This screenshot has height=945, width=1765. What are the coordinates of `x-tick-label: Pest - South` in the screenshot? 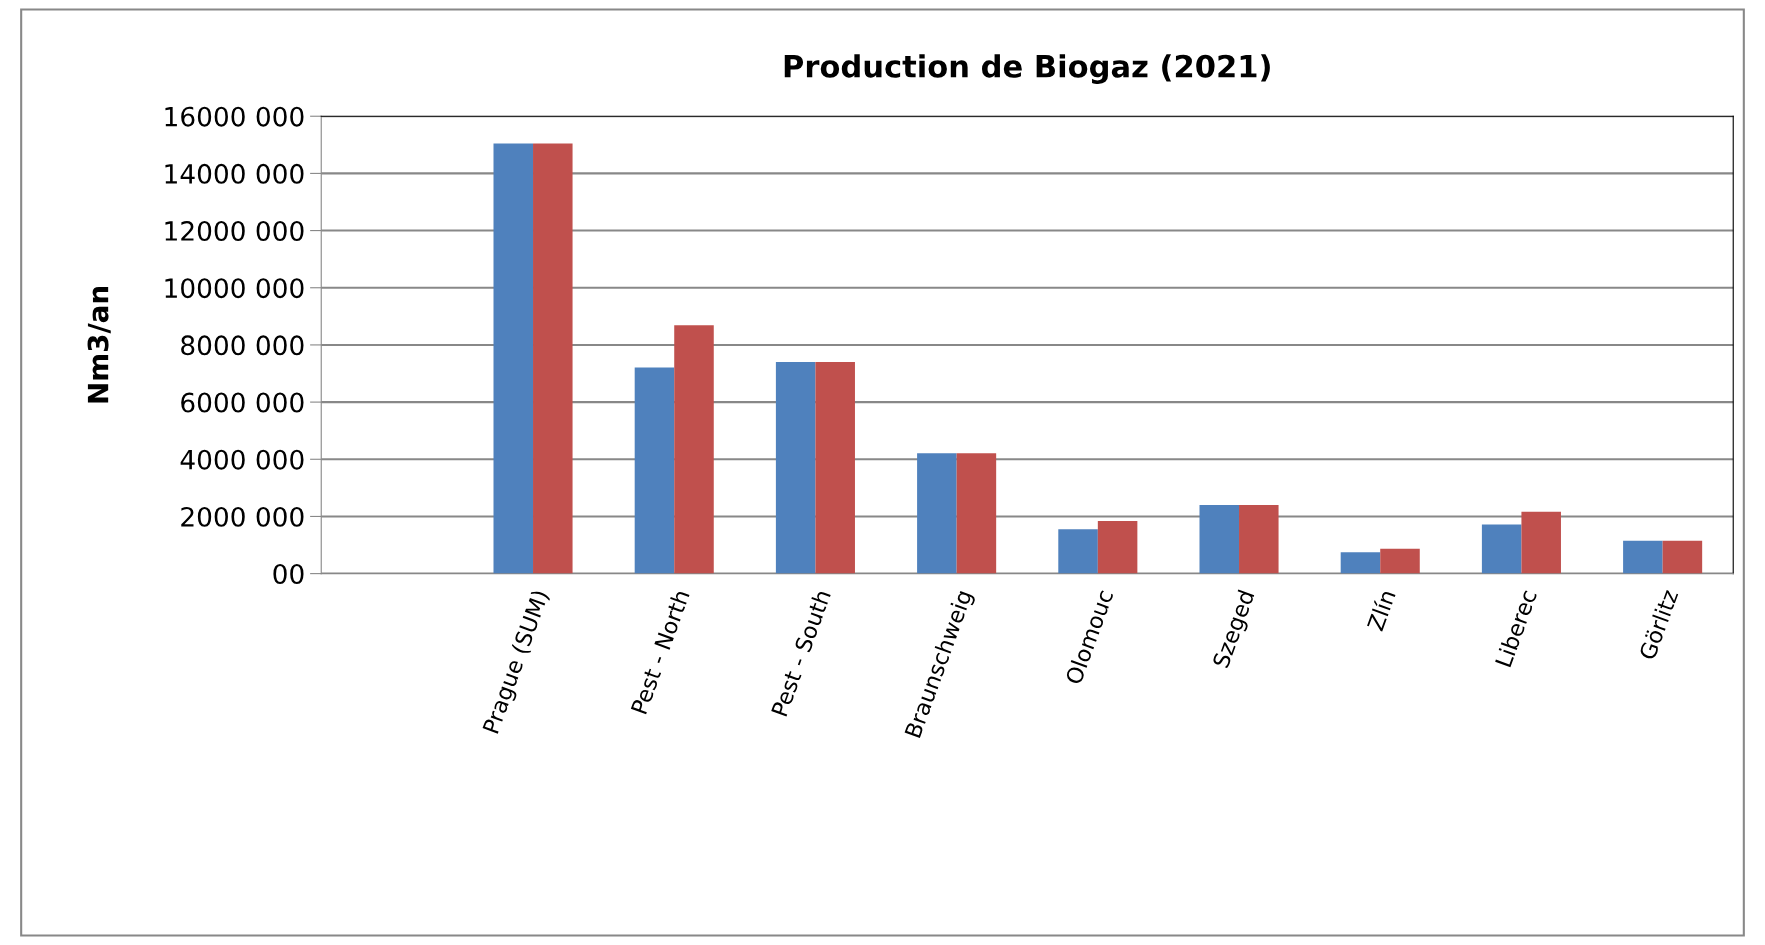 It's located at (800, 653).